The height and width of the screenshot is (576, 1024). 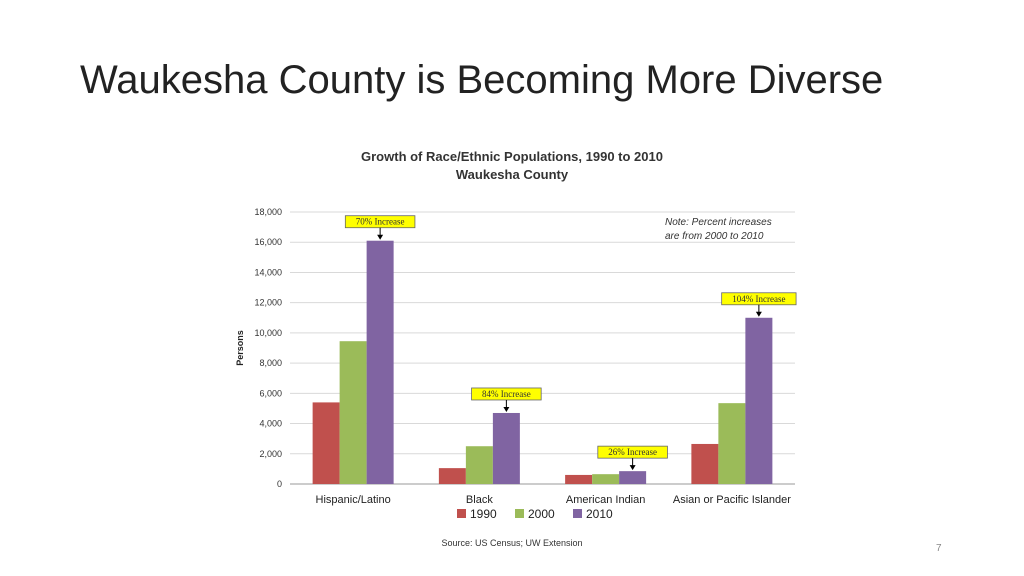 I want to click on slide-title: Waukesha County is Becoming More Diverse, so click(x=482, y=80).